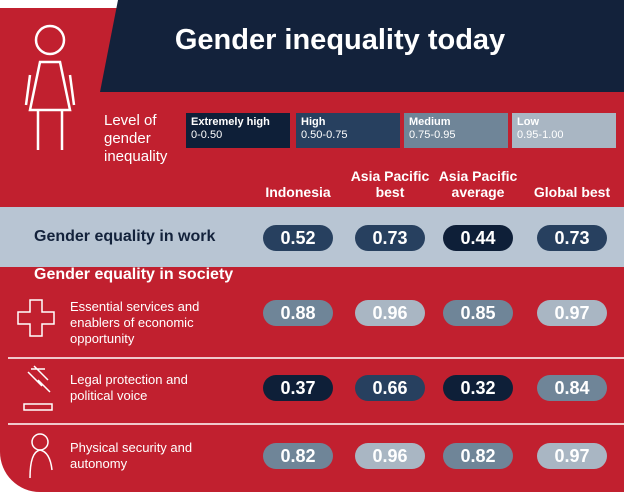 The height and width of the screenshot is (492, 624). What do you see at coordinates (313, 122) in the screenshot?
I see `legend-name: High` at bounding box center [313, 122].